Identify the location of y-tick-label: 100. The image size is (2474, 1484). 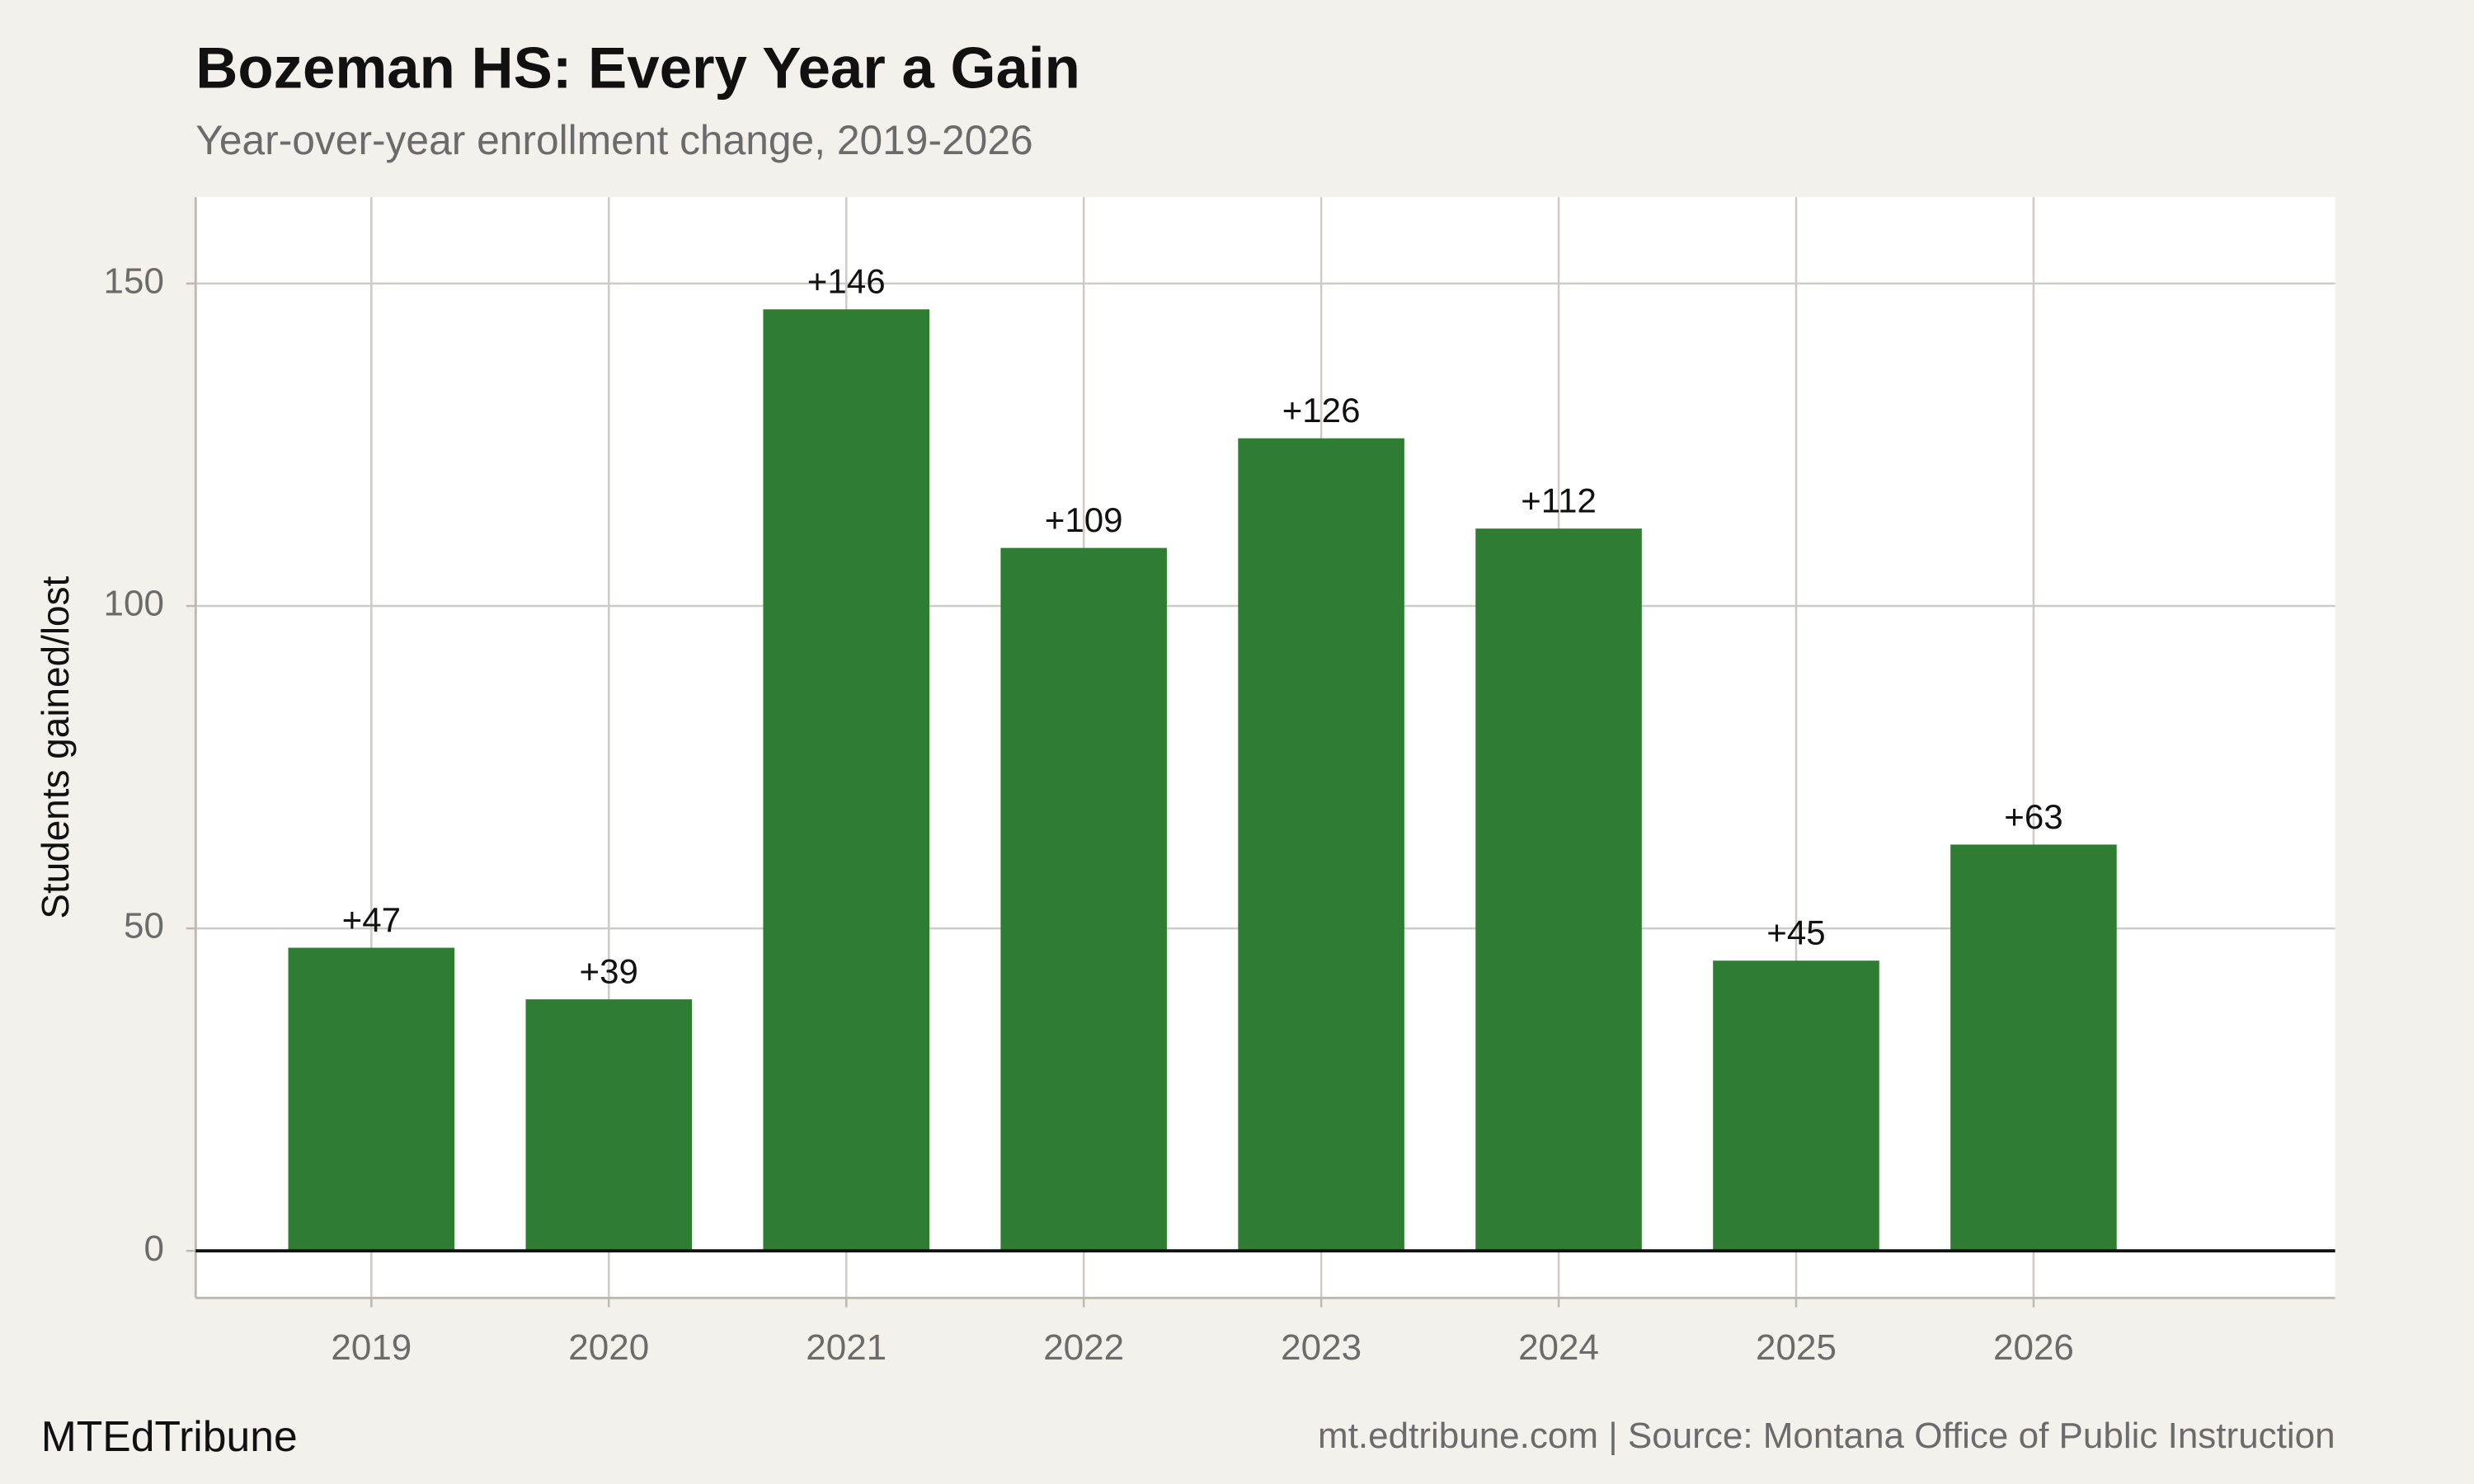
(134, 604).